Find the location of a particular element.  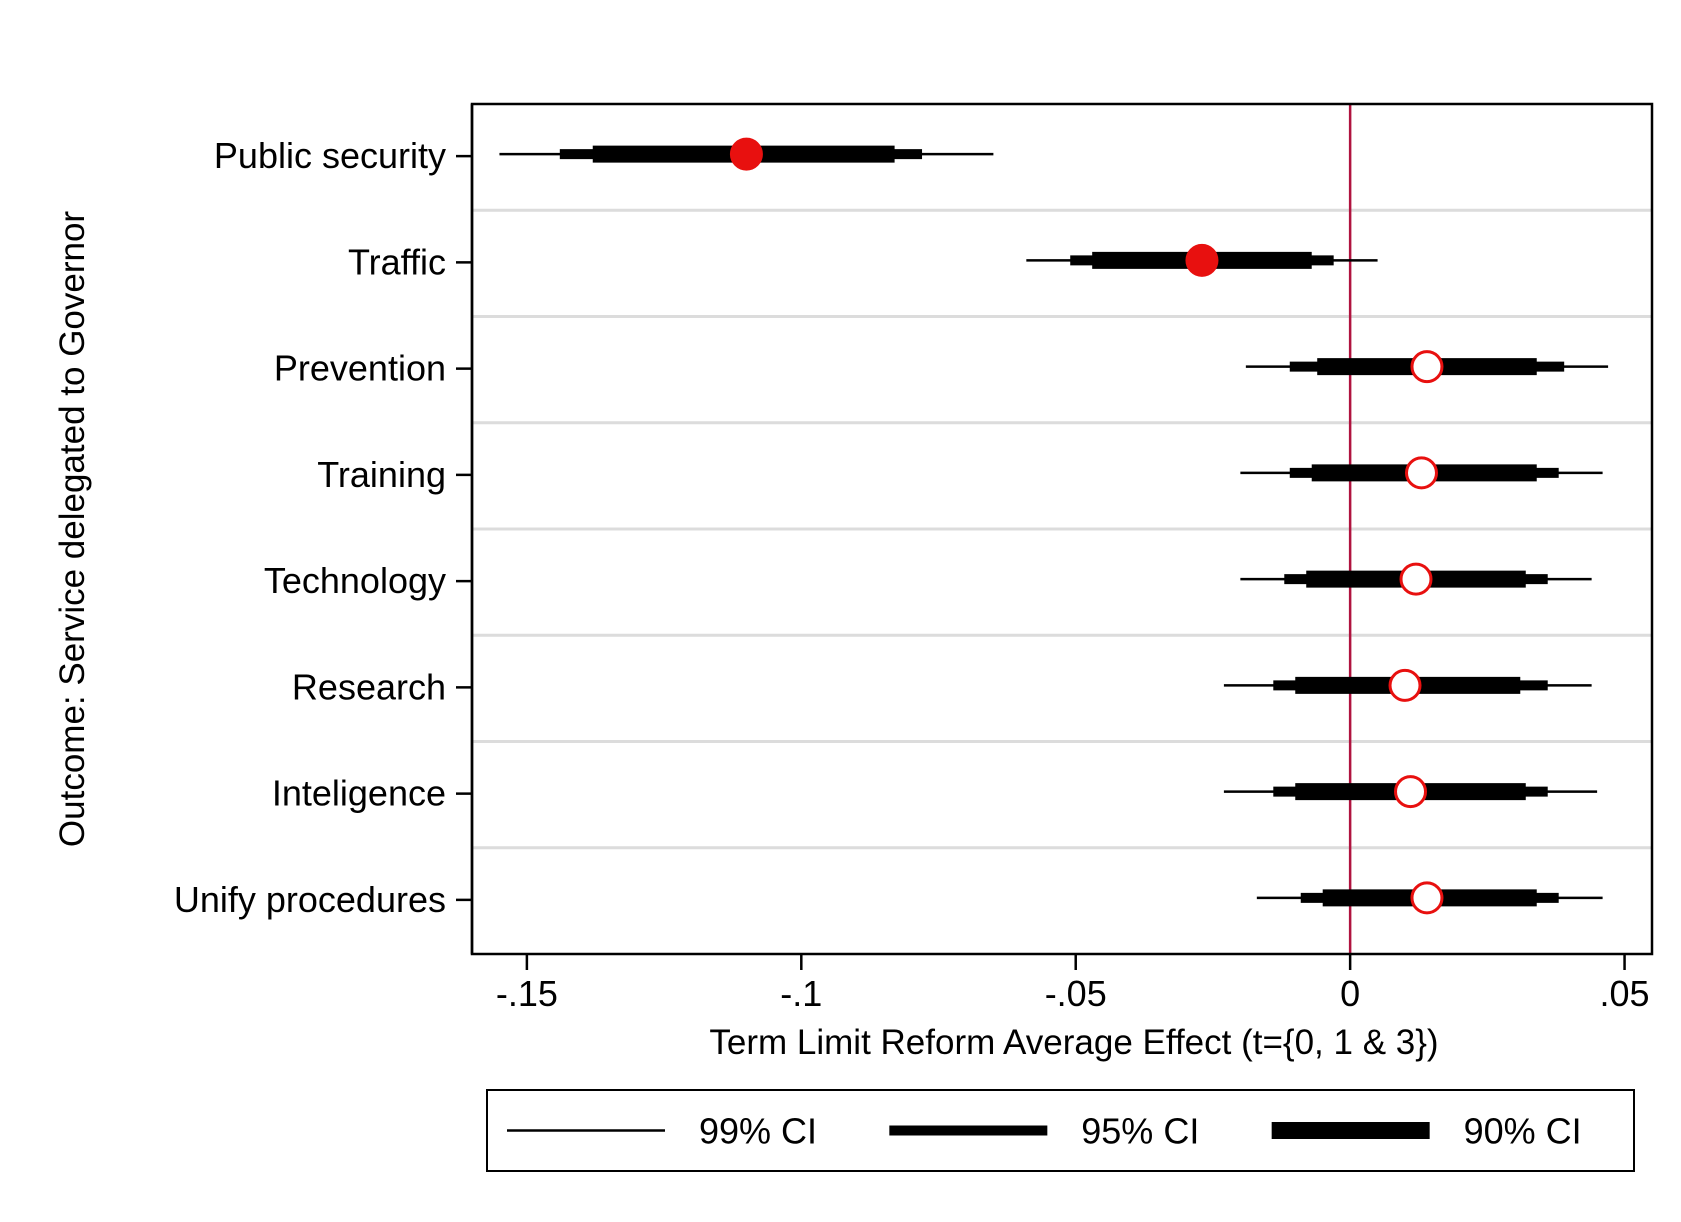

legend-label: 95% CI is located at coordinates (1140, 1131).